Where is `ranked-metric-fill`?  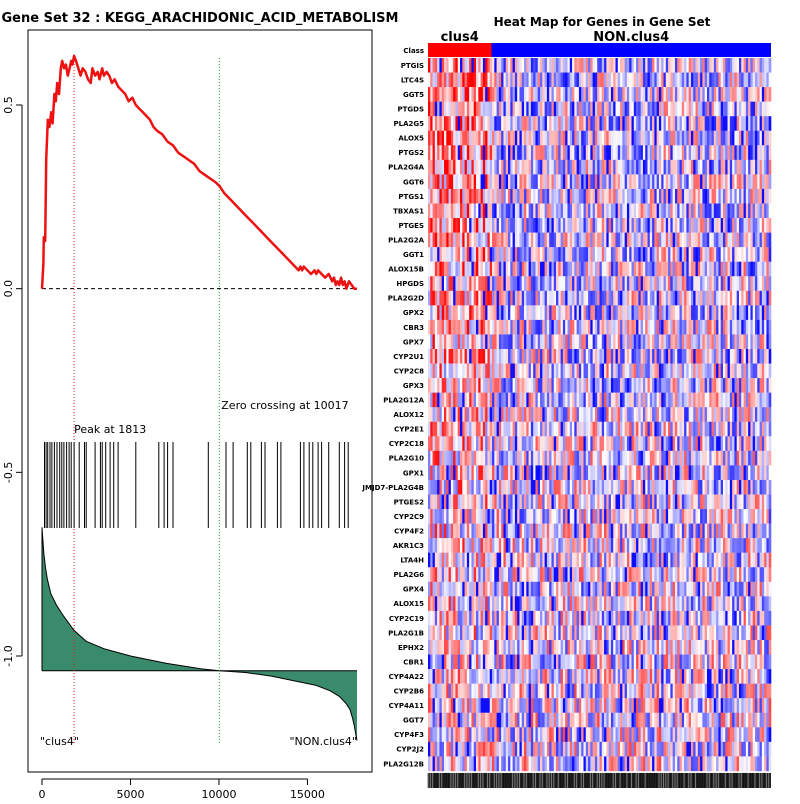
ranked-metric-fill is located at coordinates (199, 633).